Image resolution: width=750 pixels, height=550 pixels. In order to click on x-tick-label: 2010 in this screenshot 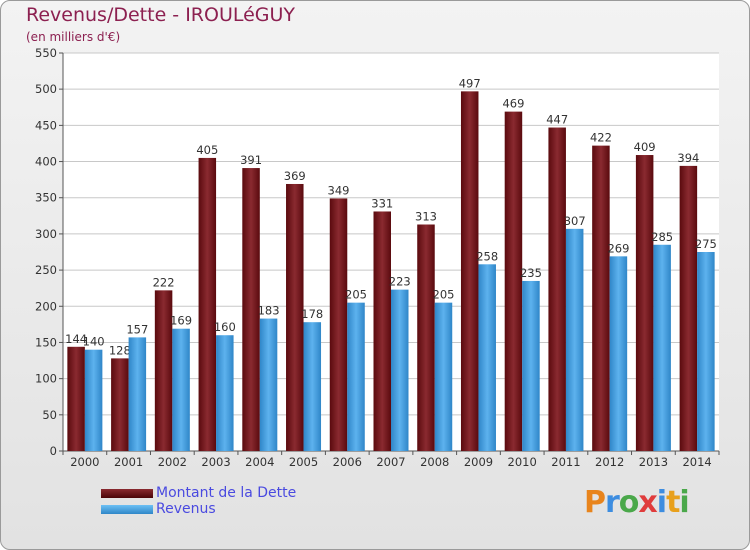, I will do `click(522, 462)`.